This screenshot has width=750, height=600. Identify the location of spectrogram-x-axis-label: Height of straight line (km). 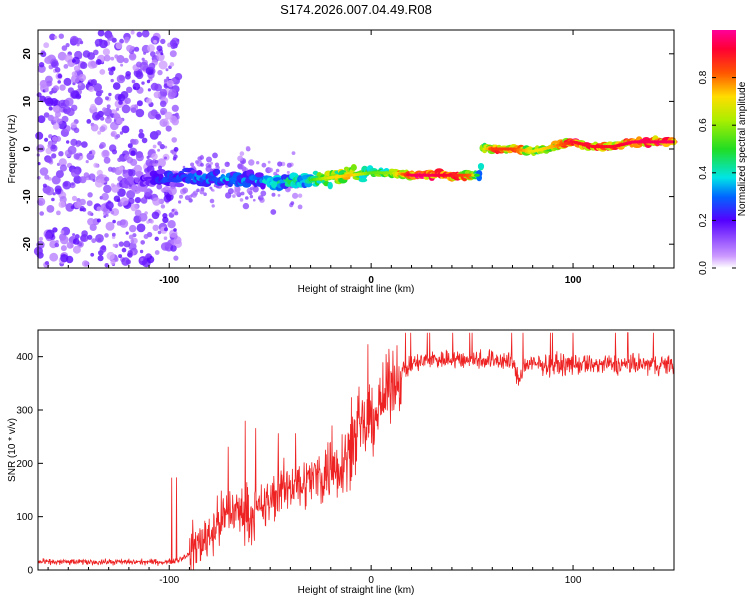
(356, 289).